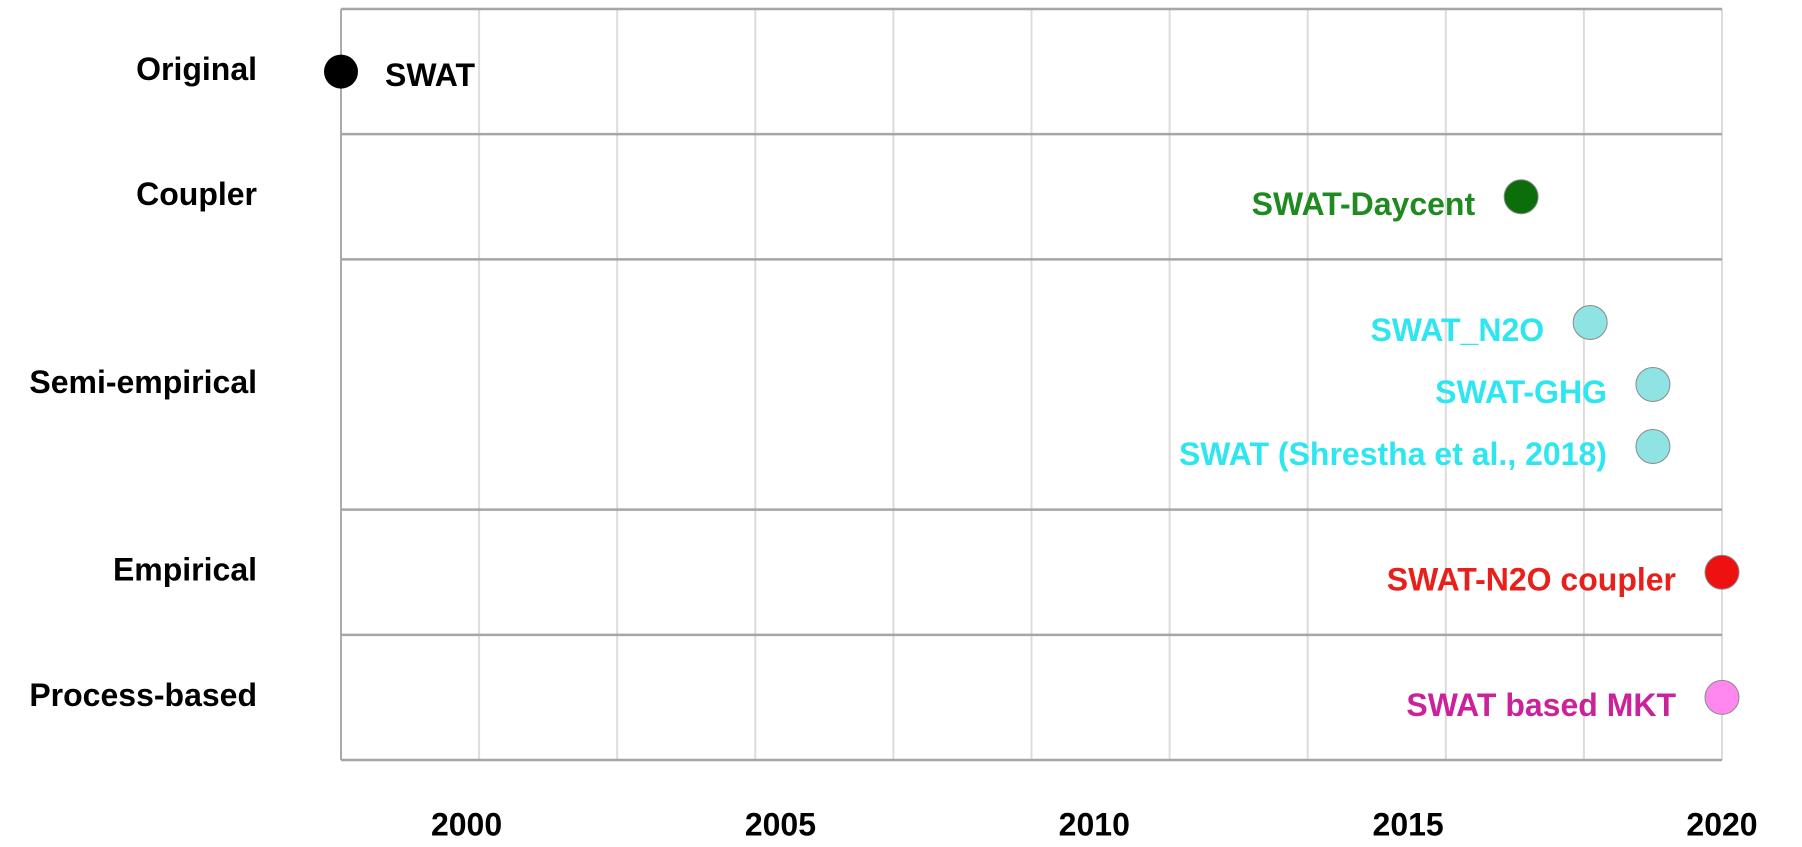 This screenshot has height=847, width=1802. What do you see at coordinates (143, 382) in the screenshot?
I see `row-label: Semi-empirical` at bounding box center [143, 382].